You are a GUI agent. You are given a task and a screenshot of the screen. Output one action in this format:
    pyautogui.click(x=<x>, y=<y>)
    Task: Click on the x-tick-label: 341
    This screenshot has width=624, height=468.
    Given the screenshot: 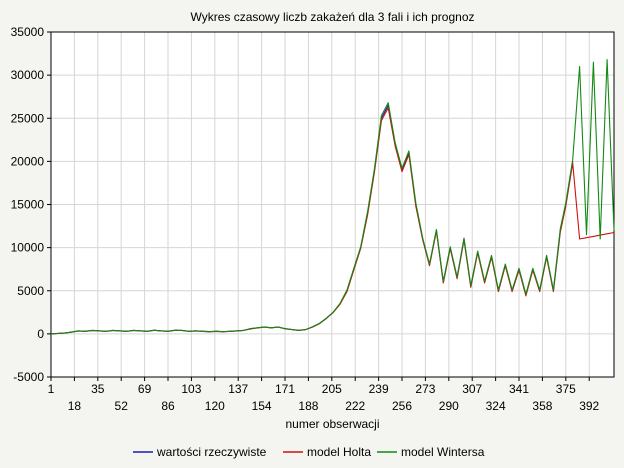 What is the action you would take?
    pyautogui.click(x=519, y=389)
    